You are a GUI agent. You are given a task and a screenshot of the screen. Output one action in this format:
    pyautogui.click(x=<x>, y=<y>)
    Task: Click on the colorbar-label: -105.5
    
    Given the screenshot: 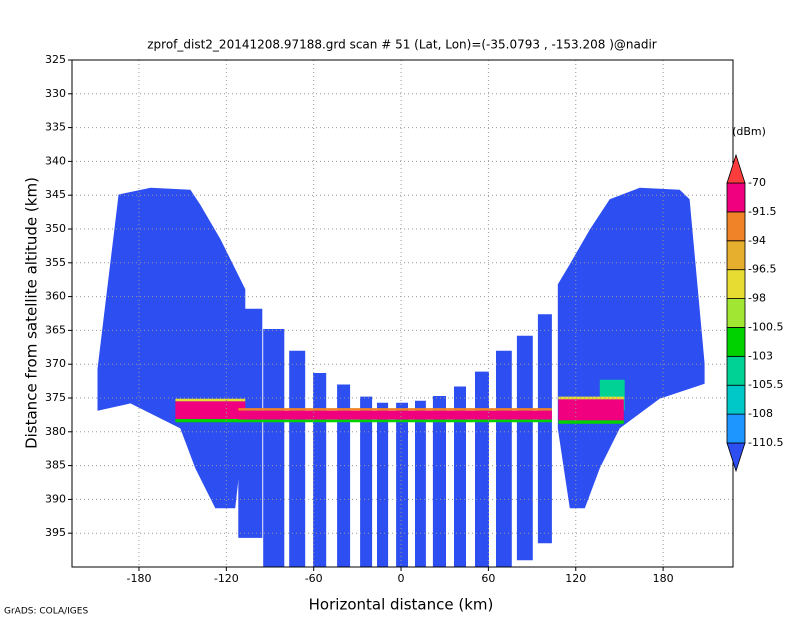 What is the action you would take?
    pyautogui.click(x=765, y=384)
    